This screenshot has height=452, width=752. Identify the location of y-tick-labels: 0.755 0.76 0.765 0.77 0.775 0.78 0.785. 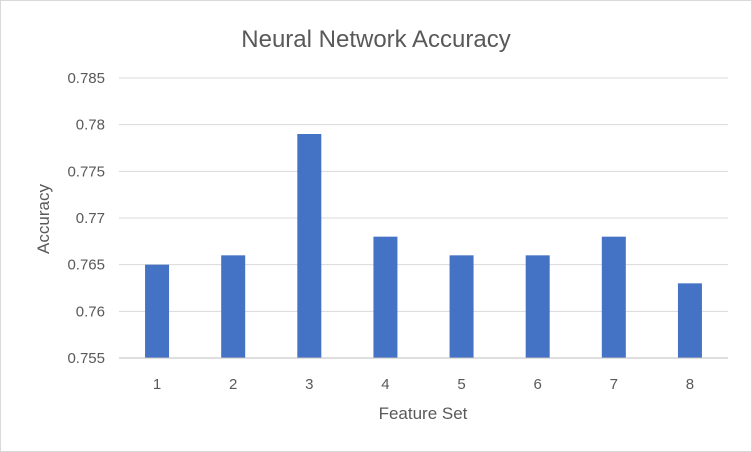
(86, 218).